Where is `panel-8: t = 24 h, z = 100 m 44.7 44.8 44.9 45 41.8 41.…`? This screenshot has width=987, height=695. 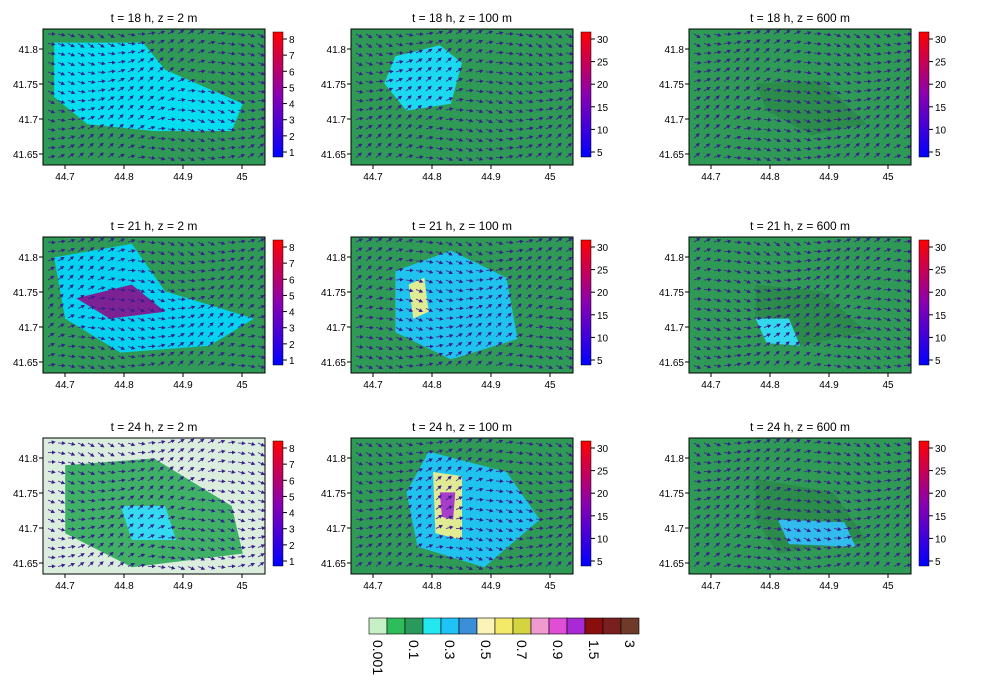 panel-8: t = 24 h, z = 100 m 44.7 44.8 44.9 45 41.8 41.… is located at coordinates (465, 506).